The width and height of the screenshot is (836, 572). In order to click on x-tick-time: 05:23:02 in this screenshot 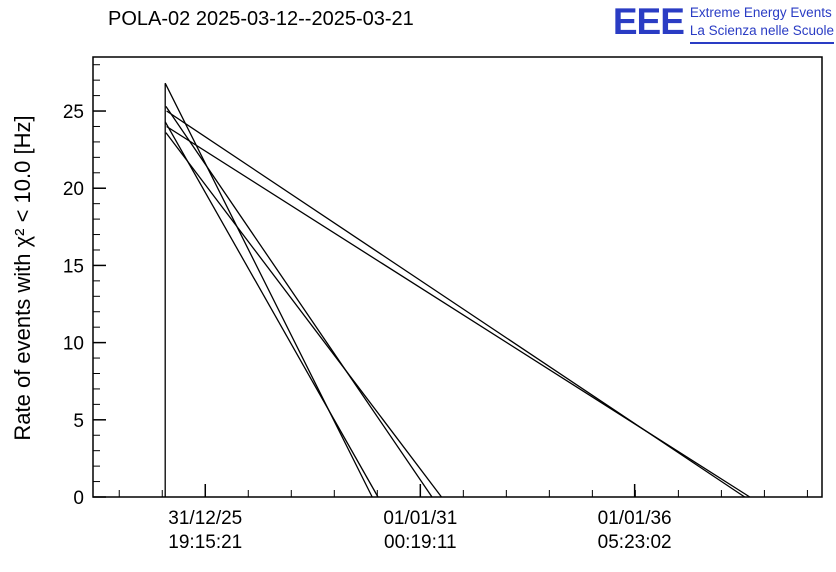, I will do `click(635, 542)`.